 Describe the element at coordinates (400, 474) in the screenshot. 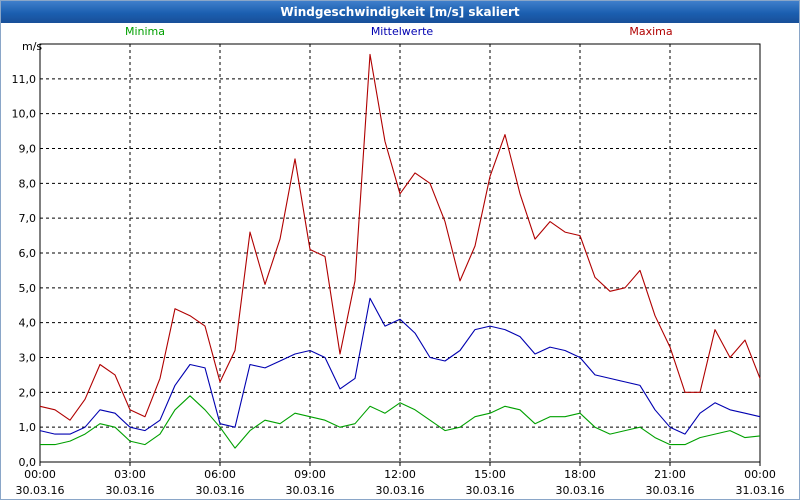

I see `x-tick-time: 12:00` at that location.